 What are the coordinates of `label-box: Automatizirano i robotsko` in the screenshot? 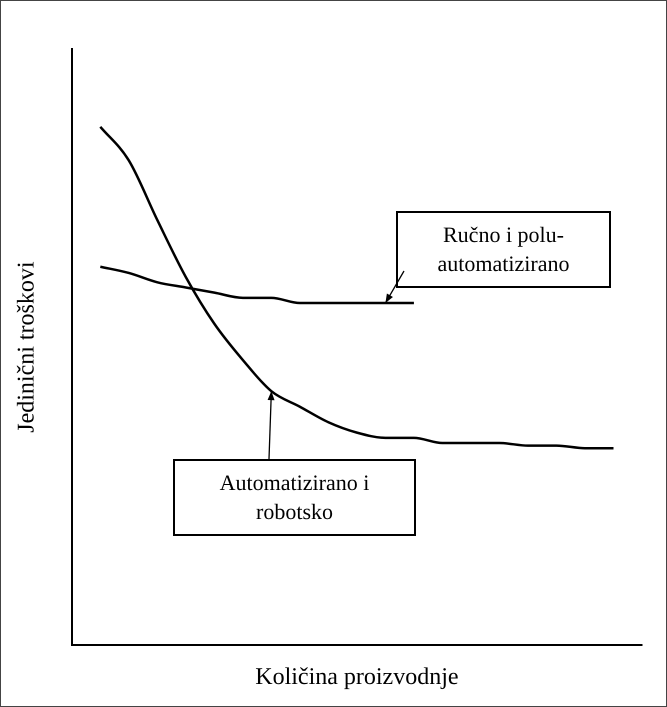 It's located at (294, 497).